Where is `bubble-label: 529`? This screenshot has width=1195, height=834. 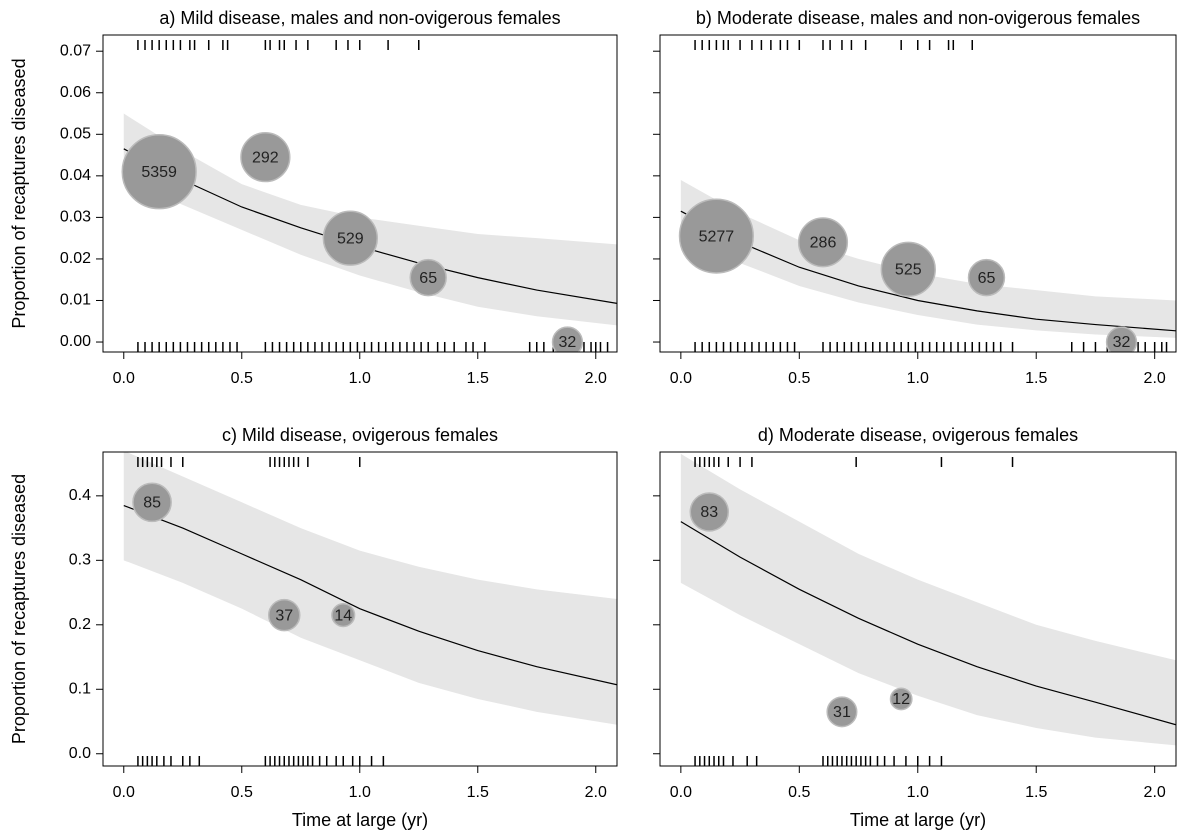 bubble-label: 529 is located at coordinates (350, 238).